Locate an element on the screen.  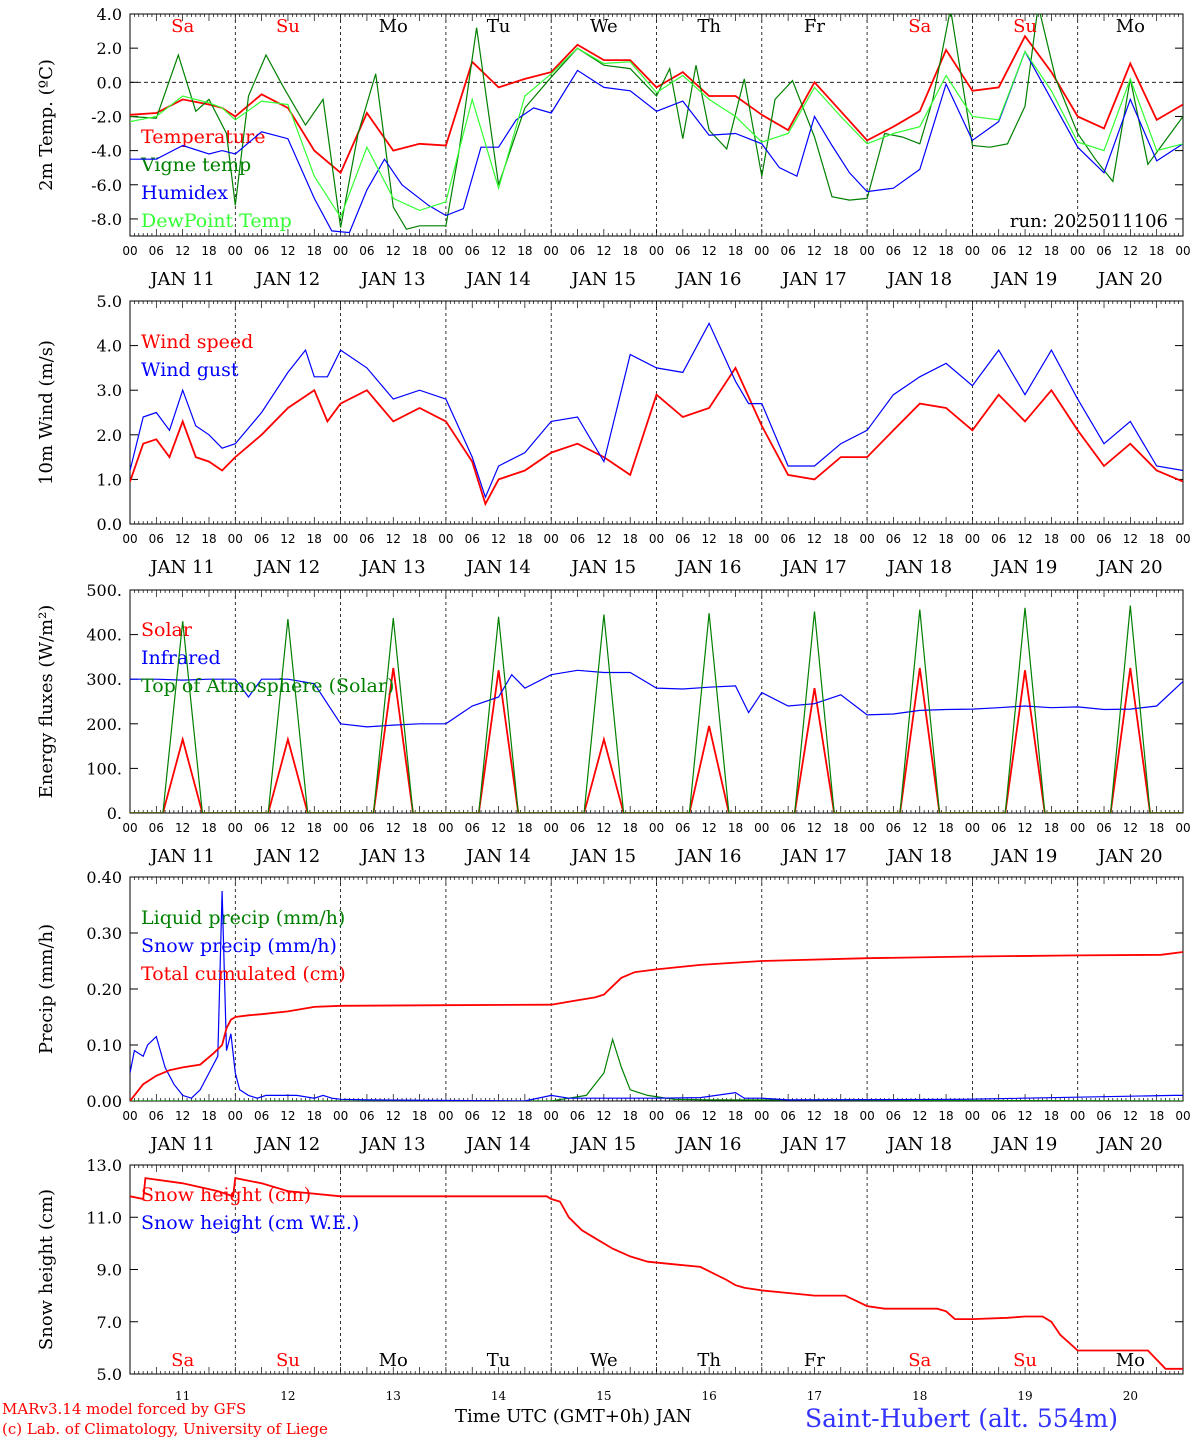
y-tick-label: 9.0 is located at coordinates (109, 1270).